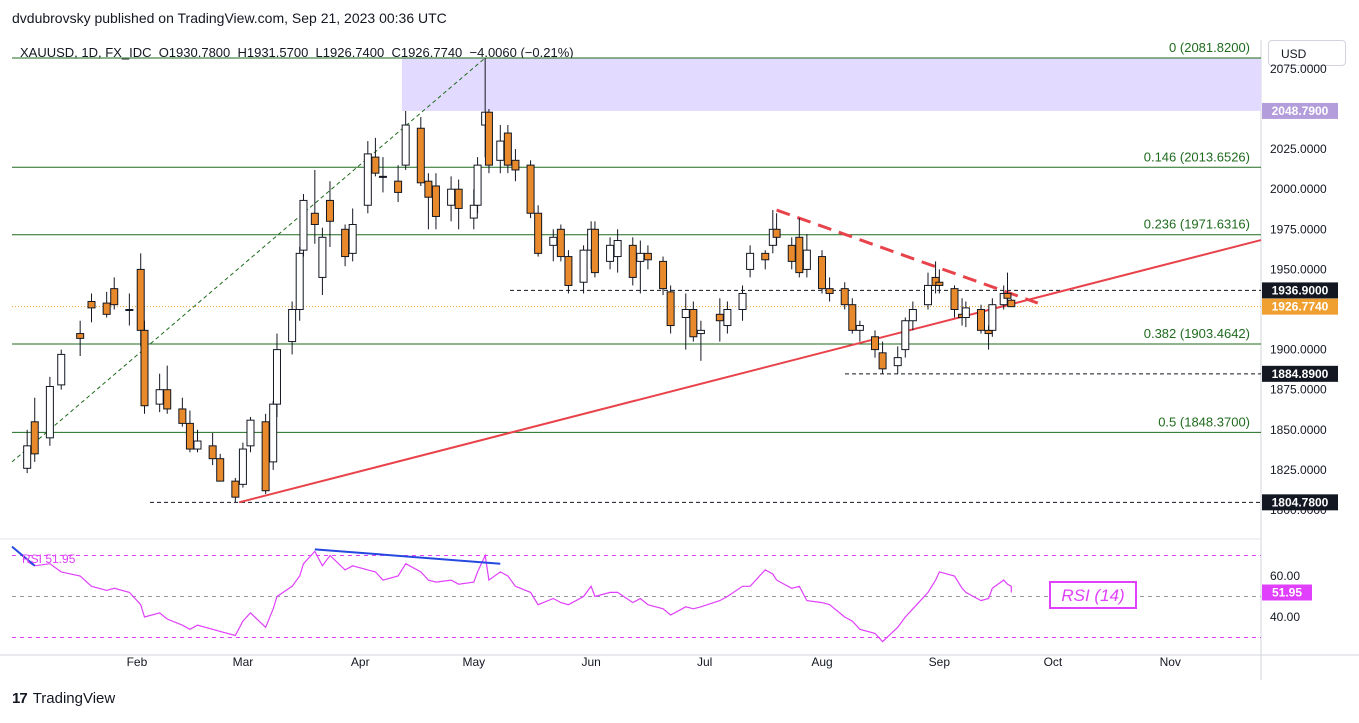  I want to click on rsi-value-label: 51.95, so click(1287, 593).